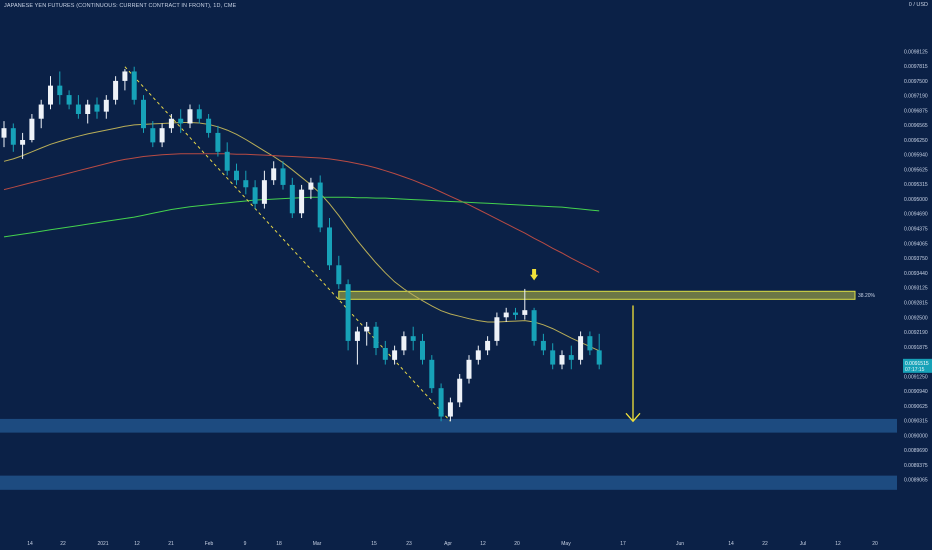 The height and width of the screenshot is (550, 932). Describe the element at coordinates (916, 392) in the screenshot. I see `price-tick-label: 0.0090940` at that location.